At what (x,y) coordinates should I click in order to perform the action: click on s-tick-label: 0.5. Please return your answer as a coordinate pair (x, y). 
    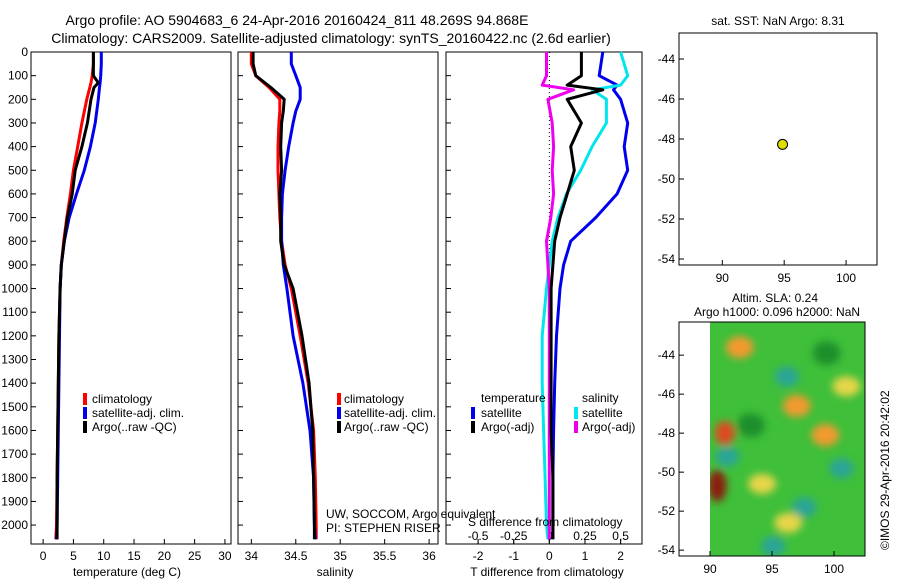
    Looking at the image, I should click on (620, 536).